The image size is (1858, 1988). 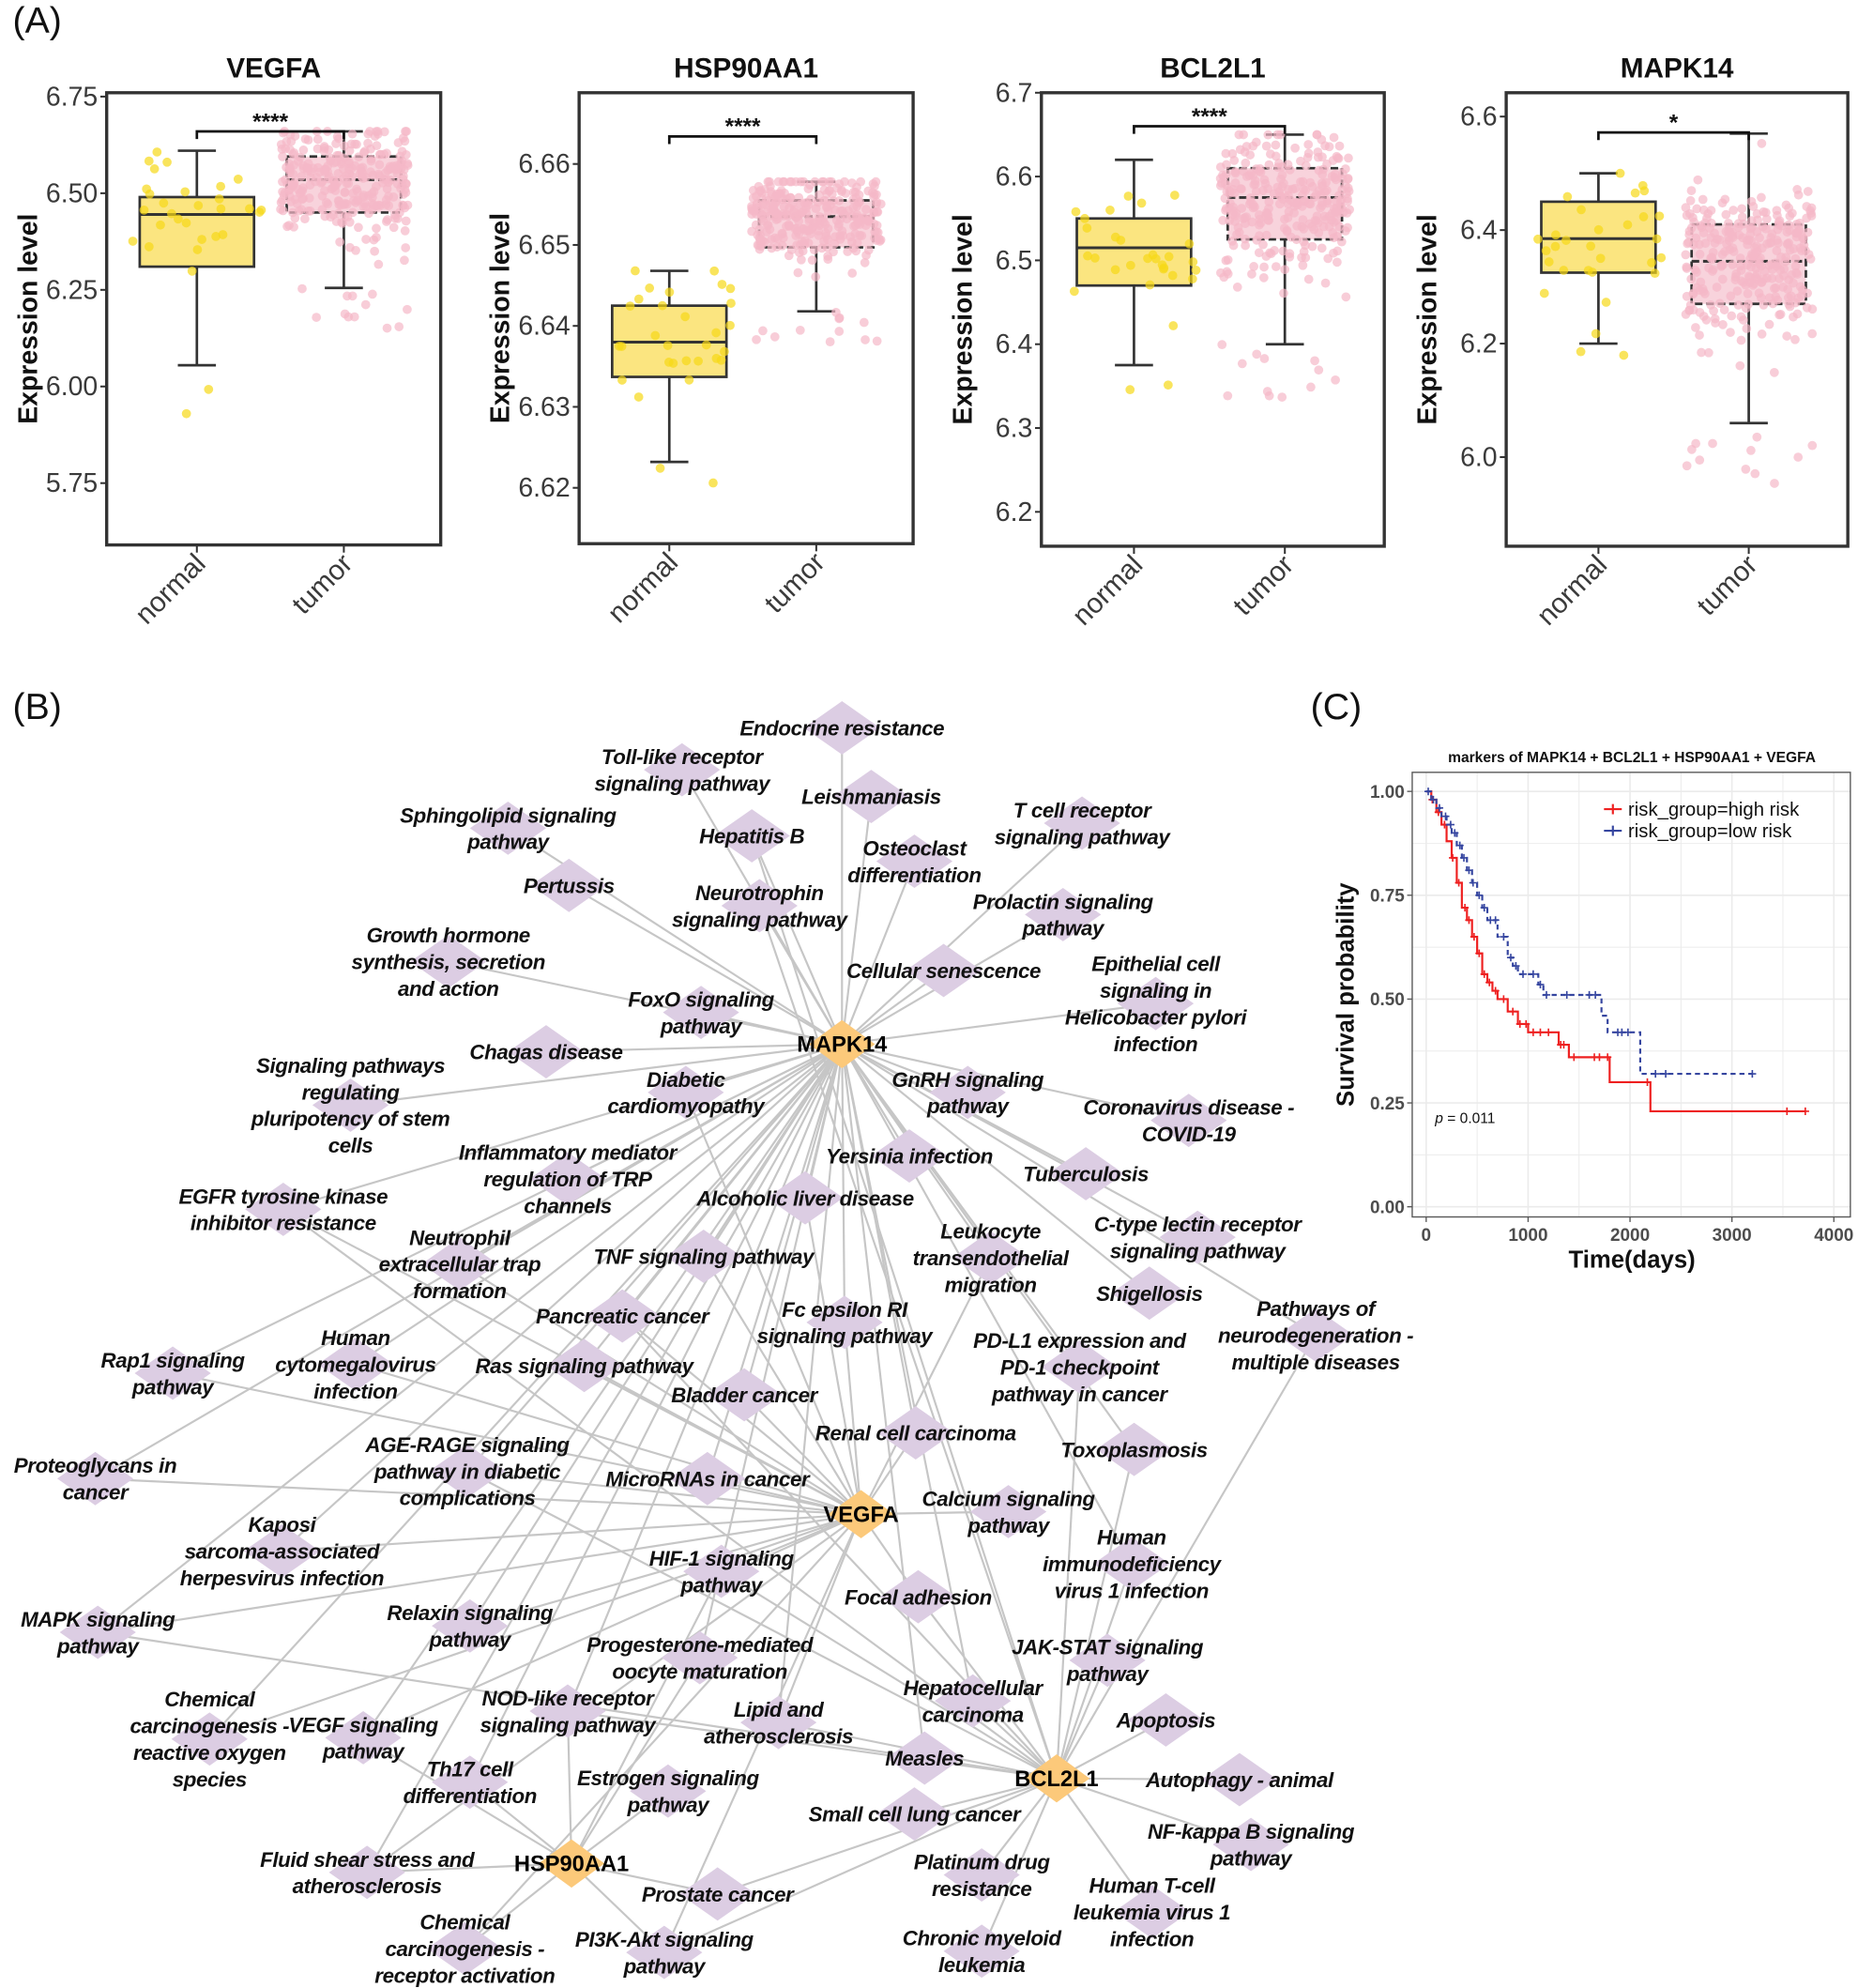 What do you see at coordinates (567, 1179) in the screenshot?
I see `label-line: regulation of TRP` at bounding box center [567, 1179].